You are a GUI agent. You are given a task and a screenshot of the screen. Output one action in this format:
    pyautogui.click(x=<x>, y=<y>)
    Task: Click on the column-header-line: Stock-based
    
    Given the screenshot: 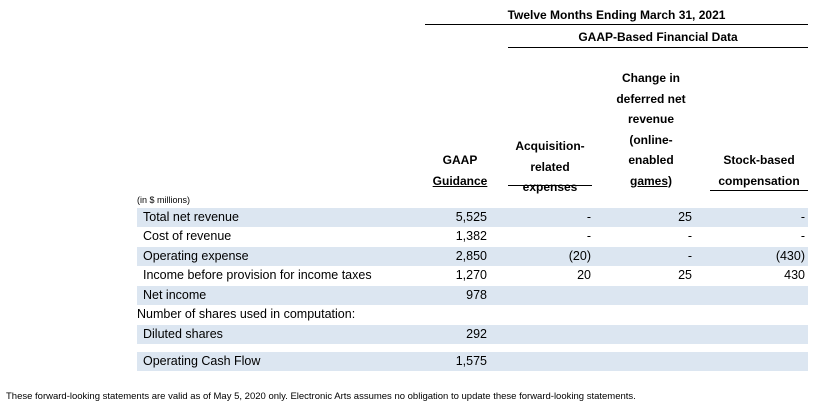 What is the action you would take?
    pyautogui.click(x=759, y=160)
    